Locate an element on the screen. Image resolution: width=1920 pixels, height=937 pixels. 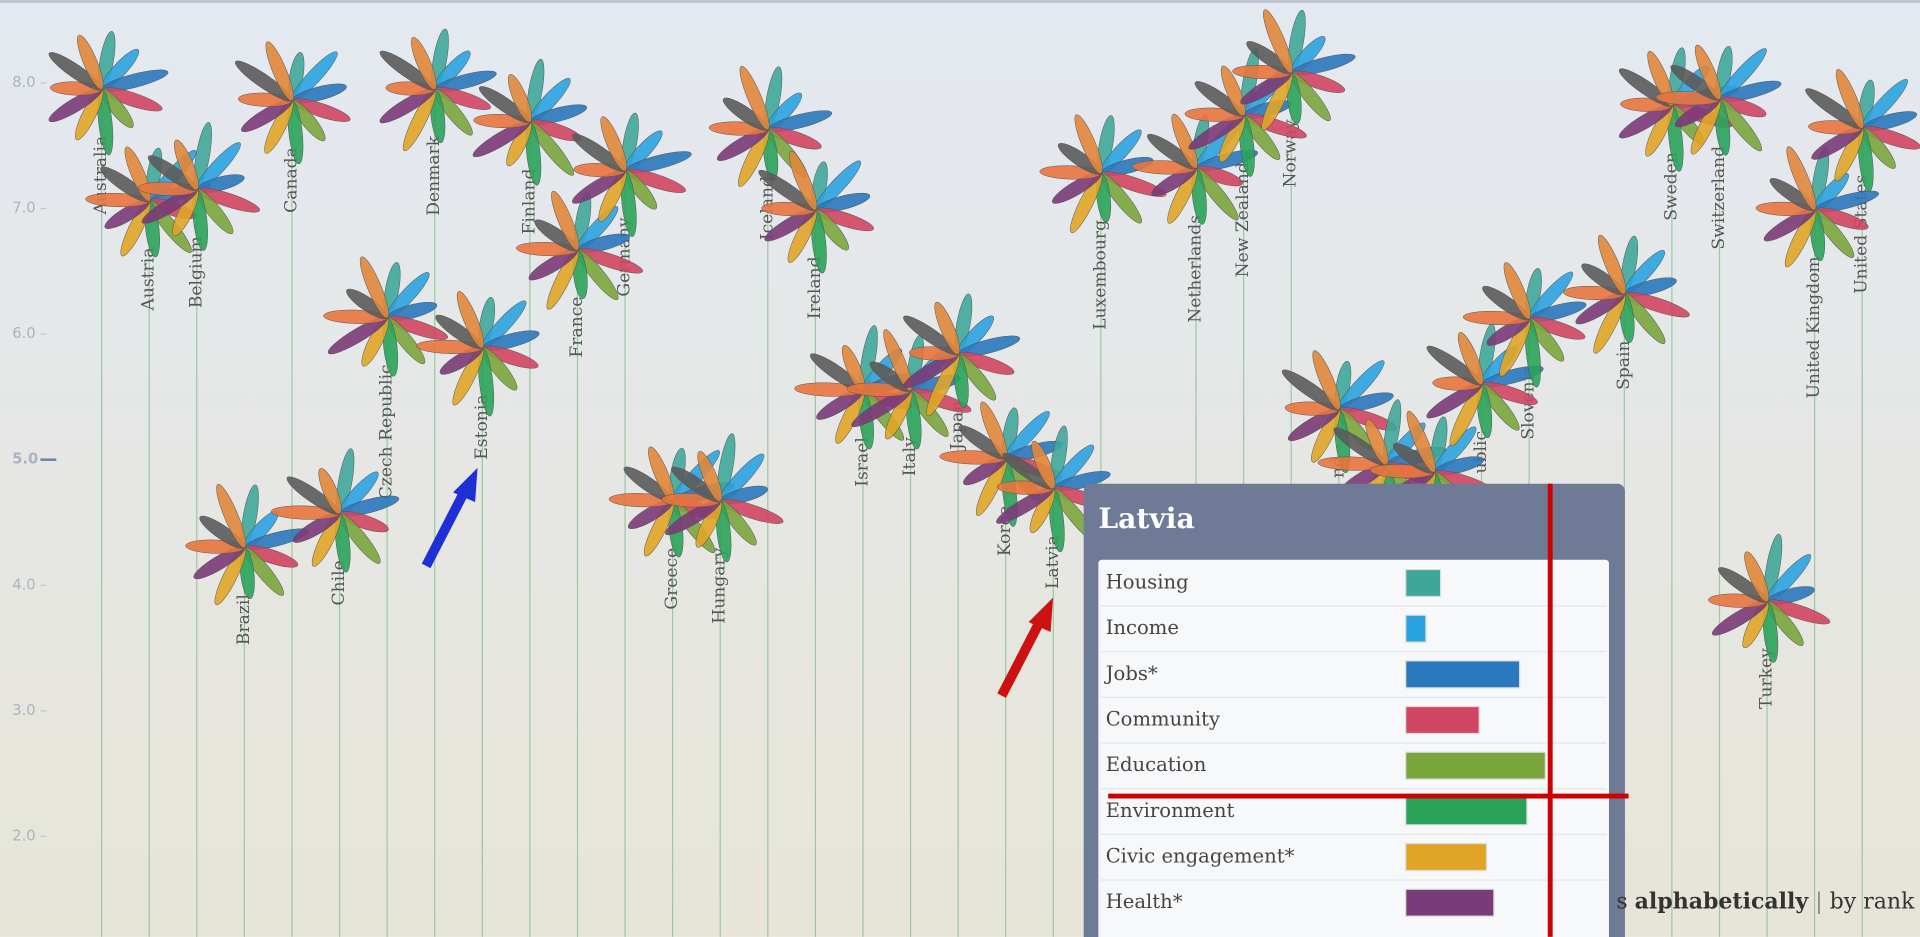
blue-arrow-shaft is located at coordinates (445, 528).